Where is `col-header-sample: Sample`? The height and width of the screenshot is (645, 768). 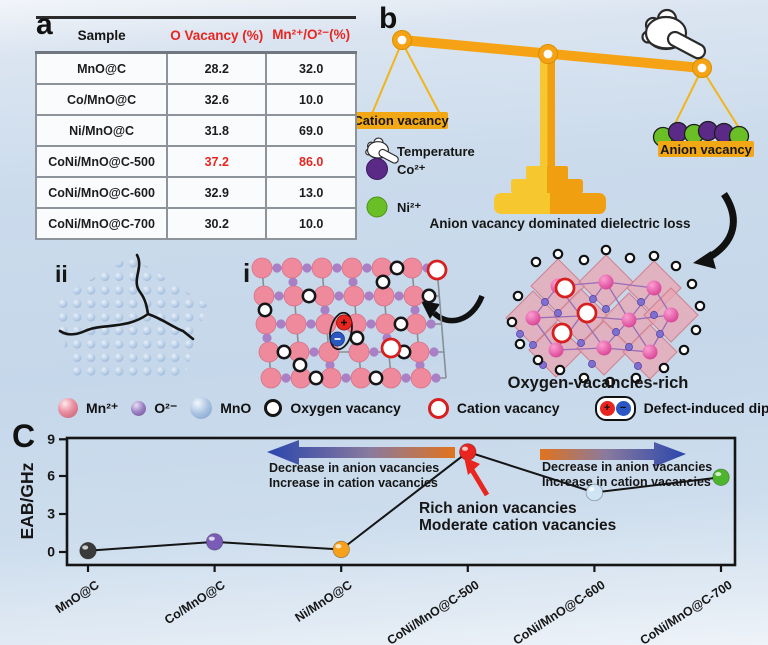
col-header-sample: Sample is located at coordinates (102, 35).